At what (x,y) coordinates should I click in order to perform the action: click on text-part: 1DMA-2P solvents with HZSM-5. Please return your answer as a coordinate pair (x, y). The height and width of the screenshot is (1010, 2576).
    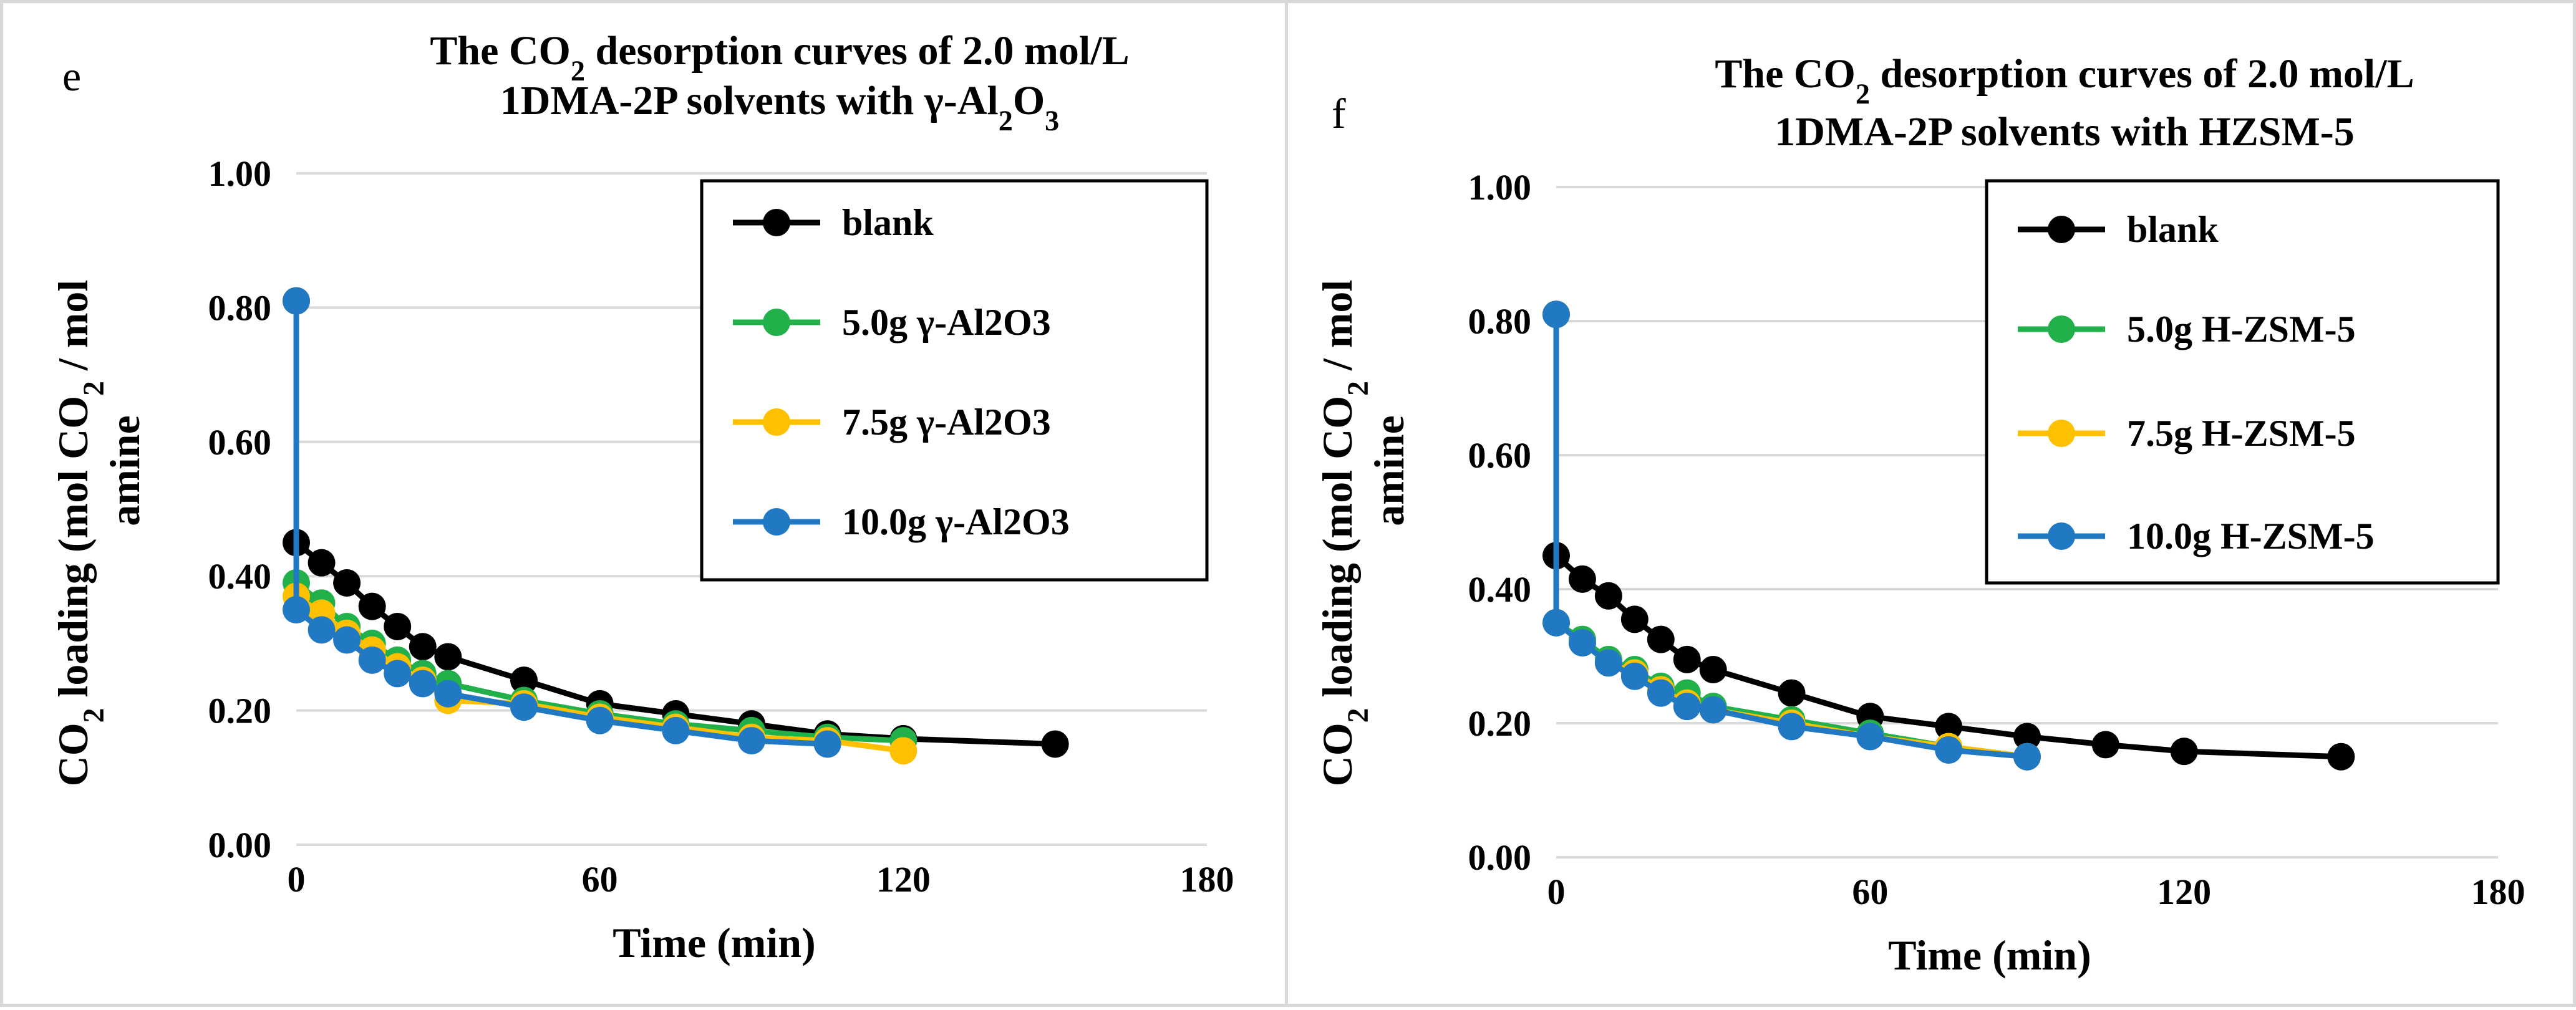
    Looking at the image, I should click on (2064, 132).